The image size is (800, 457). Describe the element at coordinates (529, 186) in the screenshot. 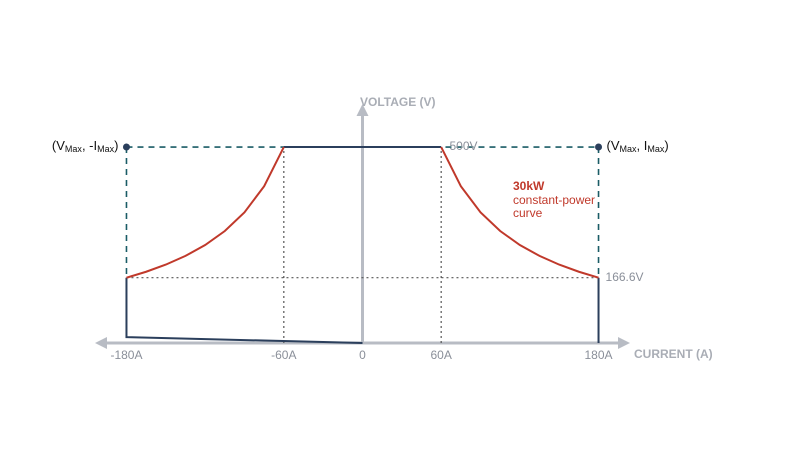

I see `annotation-title: 30kW` at that location.